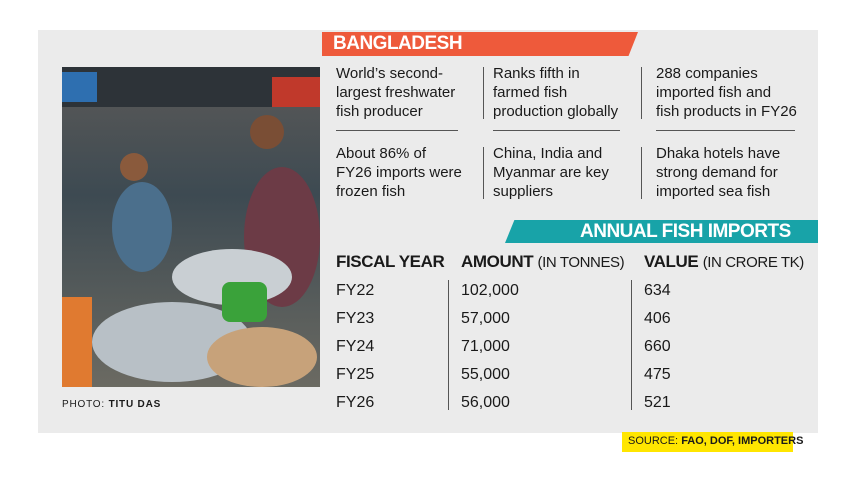 This screenshot has width=857, height=482. What do you see at coordinates (355, 318) in the screenshot?
I see `table-cell: FY23` at bounding box center [355, 318].